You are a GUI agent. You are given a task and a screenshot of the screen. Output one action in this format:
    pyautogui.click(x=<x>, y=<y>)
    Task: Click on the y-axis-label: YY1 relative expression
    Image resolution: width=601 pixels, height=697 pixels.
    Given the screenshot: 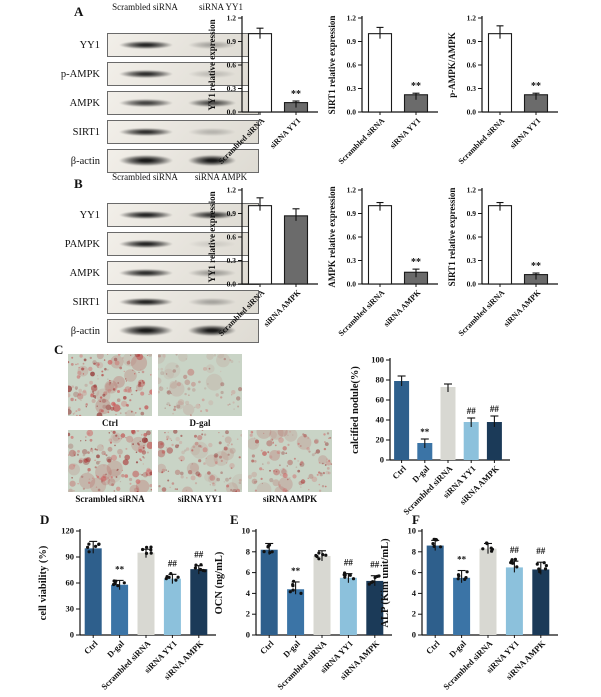 What is the action you would take?
    pyautogui.click(x=212, y=236)
    